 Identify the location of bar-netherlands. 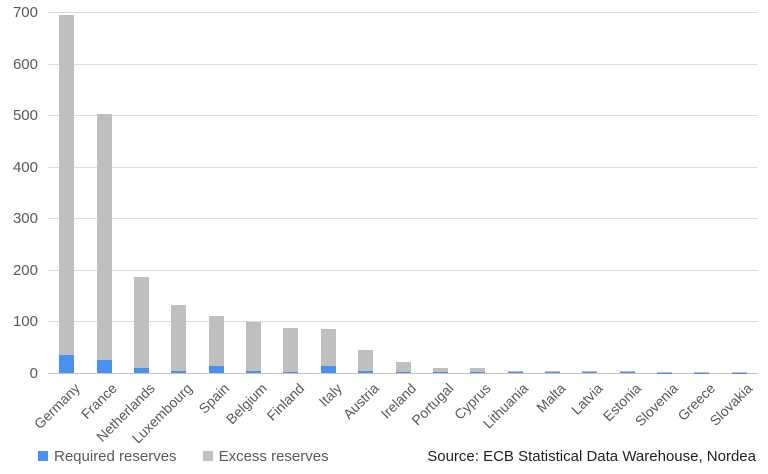
(141, 325).